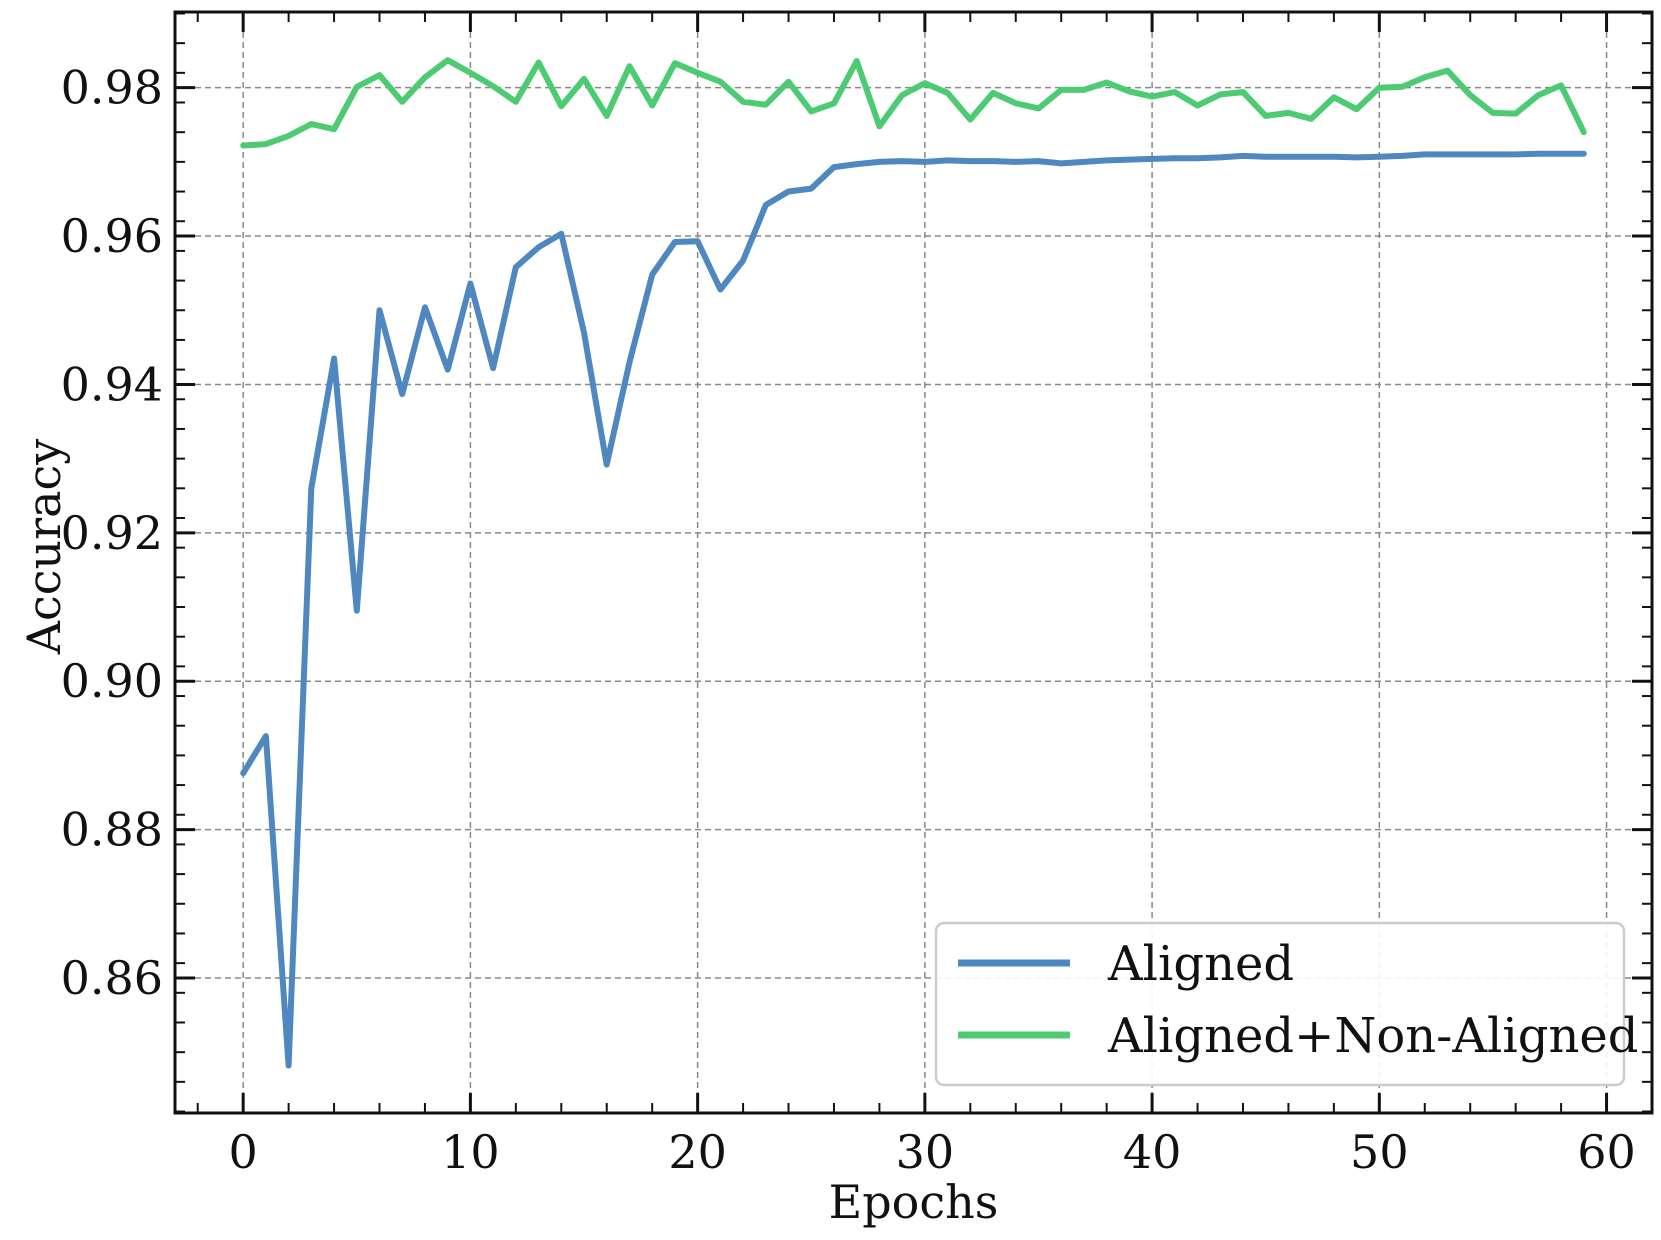 The height and width of the screenshot is (1240, 1661). I want to click on x-tick-label: 40, so click(1152, 1152).